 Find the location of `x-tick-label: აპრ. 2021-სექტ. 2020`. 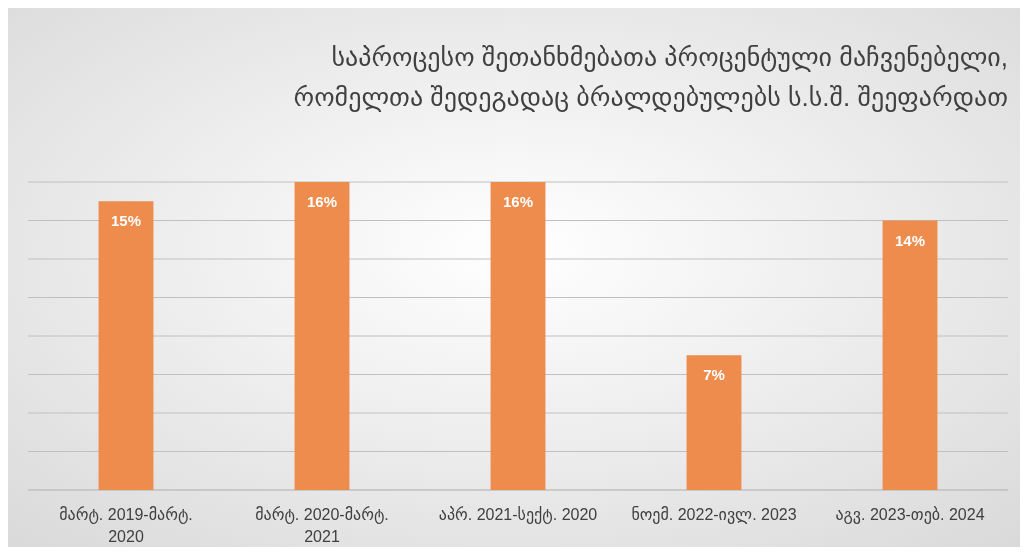

x-tick-label: აპრ. 2021-სექტ. 2020 is located at coordinates (518, 515).